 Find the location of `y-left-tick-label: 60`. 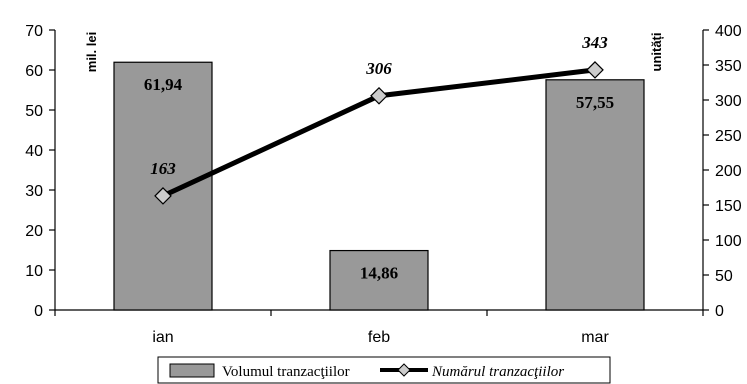

y-left-tick-label: 60 is located at coordinates (34, 71).